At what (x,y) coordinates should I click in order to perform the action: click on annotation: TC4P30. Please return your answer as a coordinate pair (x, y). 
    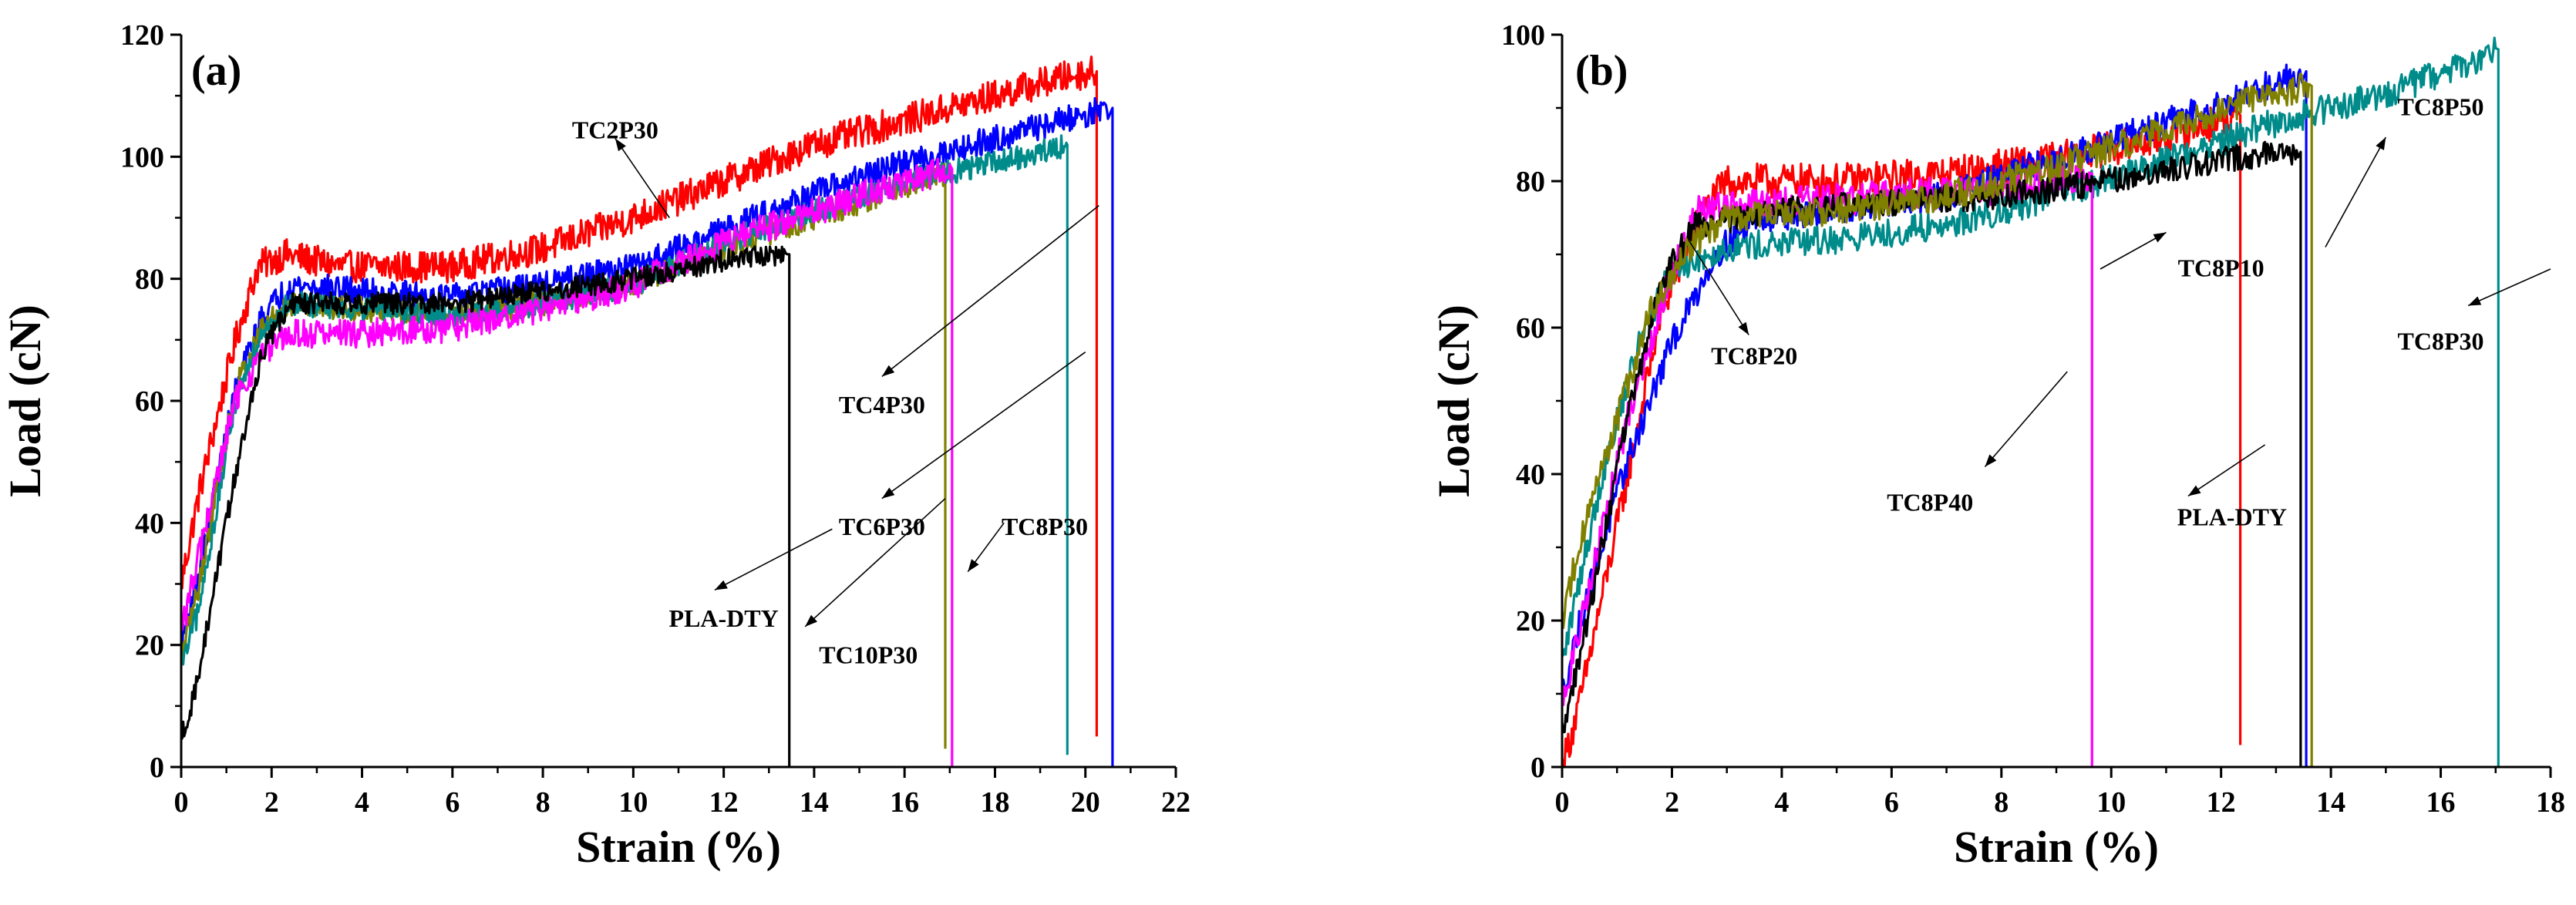
    Looking at the image, I should click on (969, 312).